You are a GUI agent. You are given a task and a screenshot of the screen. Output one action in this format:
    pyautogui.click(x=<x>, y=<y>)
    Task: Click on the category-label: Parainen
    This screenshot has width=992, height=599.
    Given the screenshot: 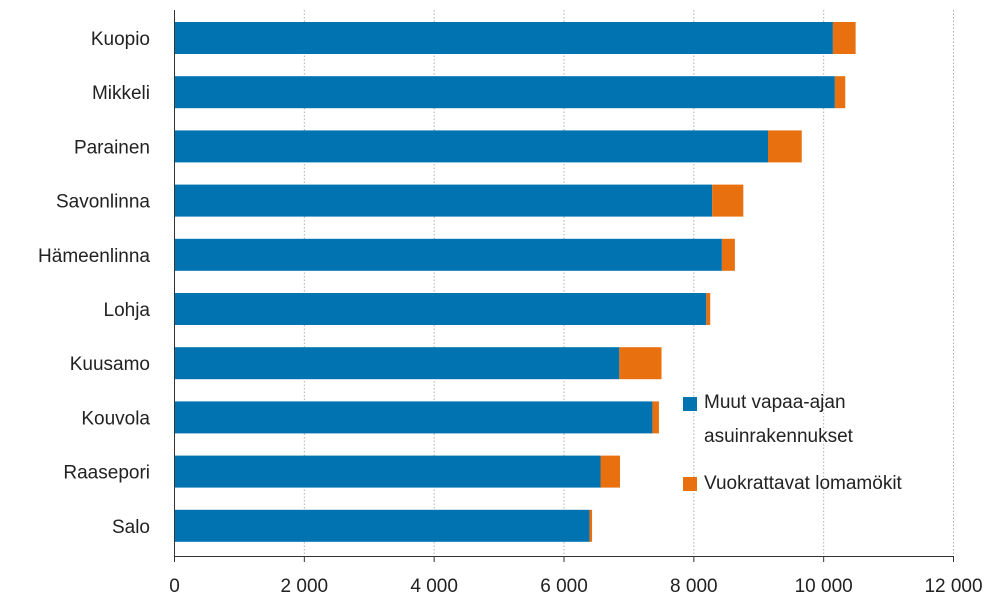 What is the action you would take?
    pyautogui.click(x=112, y=147)
    